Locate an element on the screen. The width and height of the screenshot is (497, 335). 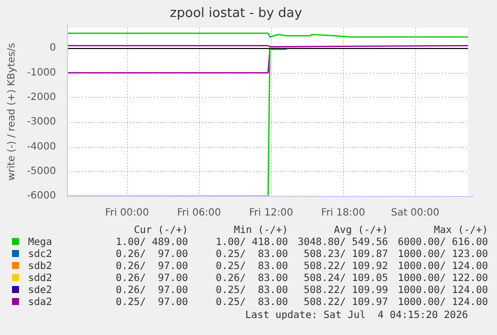
text: Last update: Sat Jul 4 04:15:20 2026 is located at coordinates (356, 315).